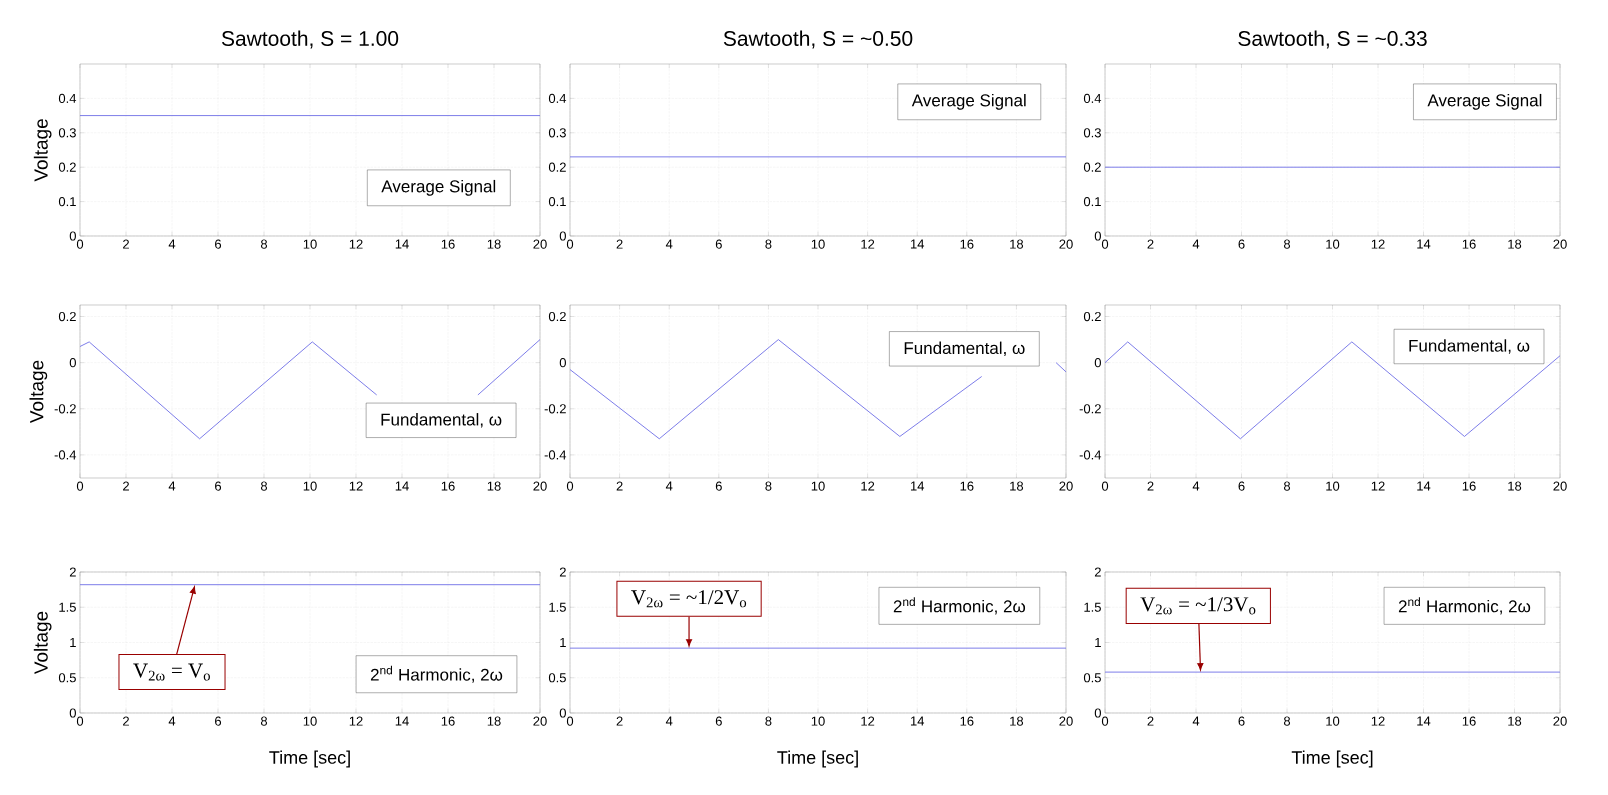 The height and width of the screenshot is (795, 1608). Describe the element at coordinates (818, 39) in the screenshot. I see `chart-title: Sawtooth, S = ~0.50` at that location.